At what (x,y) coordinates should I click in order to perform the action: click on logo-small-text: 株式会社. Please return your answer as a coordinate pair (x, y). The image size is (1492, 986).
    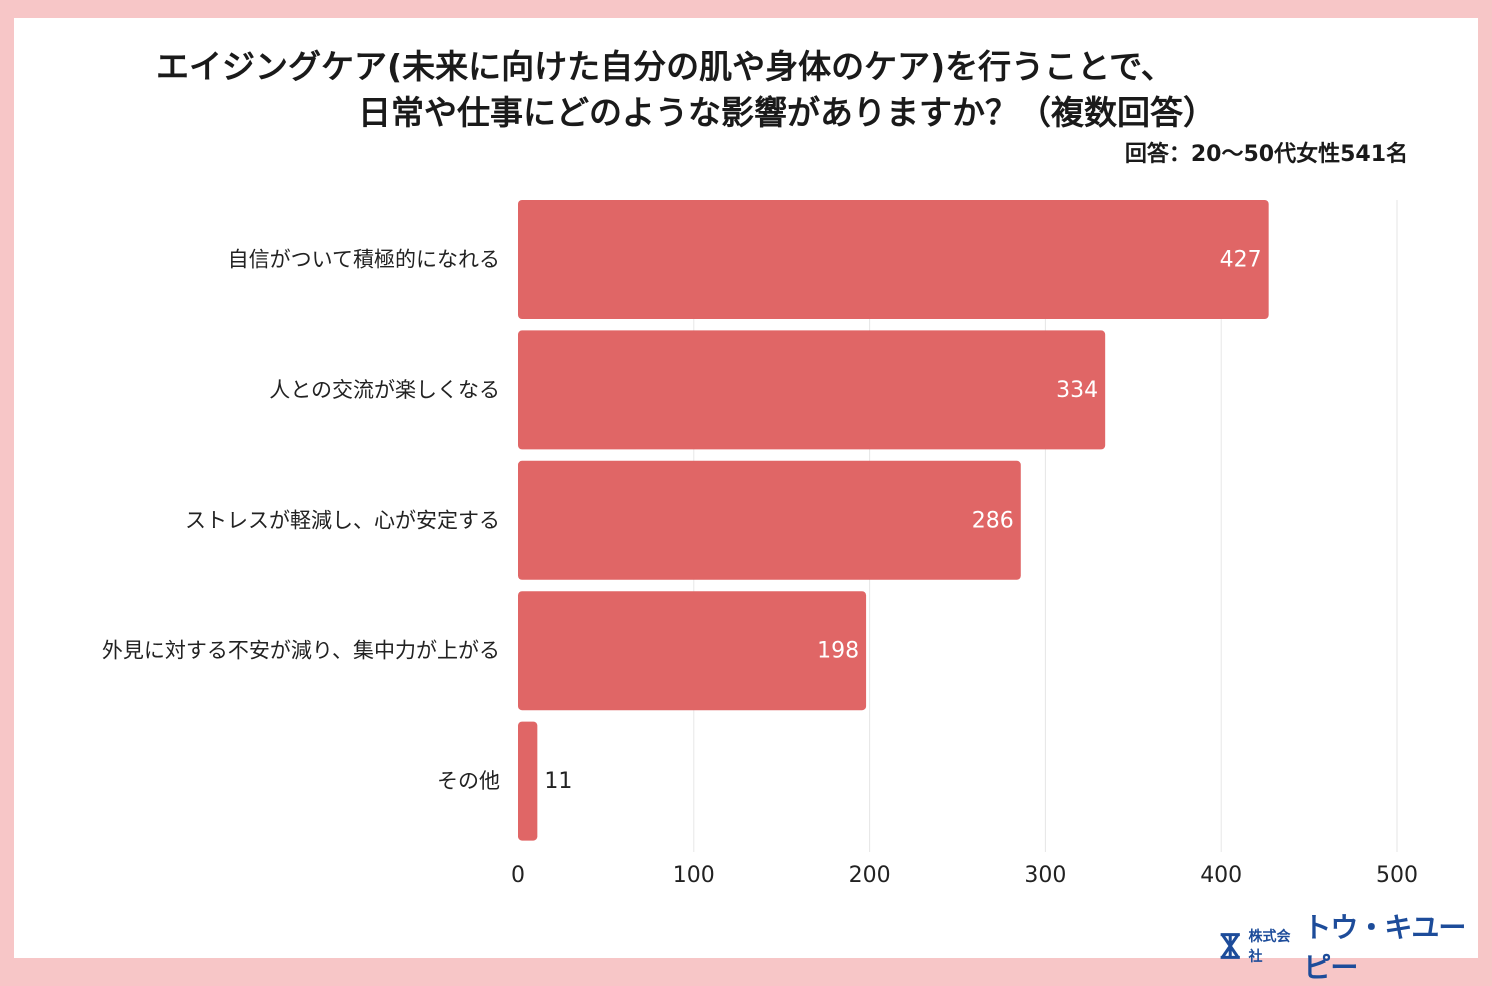
    Looking at the image, I should click on (1269, 947).